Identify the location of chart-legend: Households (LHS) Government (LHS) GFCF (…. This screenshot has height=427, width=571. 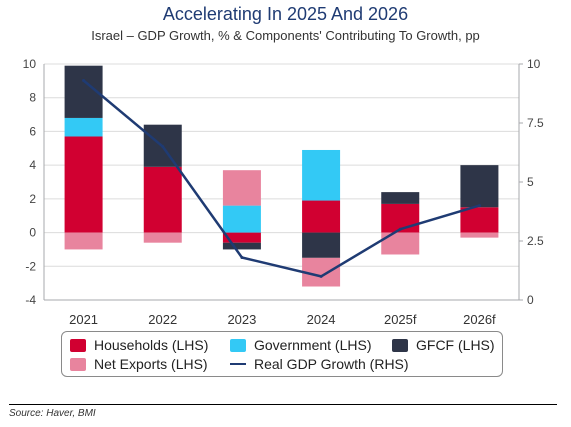
(282, 354).